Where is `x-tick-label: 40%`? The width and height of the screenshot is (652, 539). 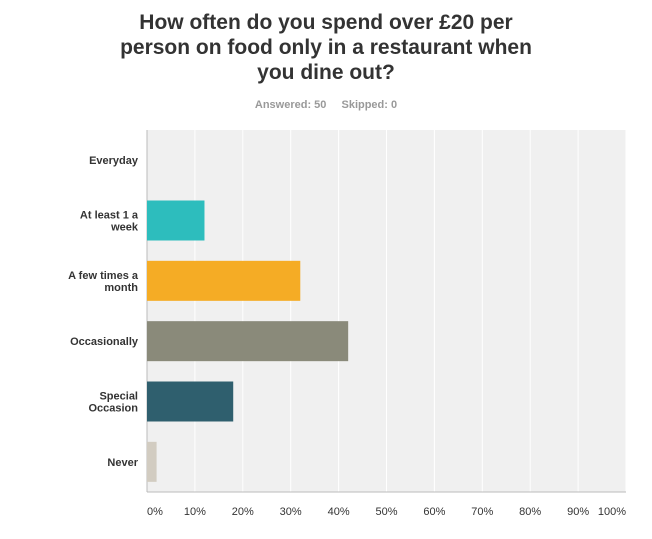
x-tick-label: 40% is located at coordinates (339, 512).